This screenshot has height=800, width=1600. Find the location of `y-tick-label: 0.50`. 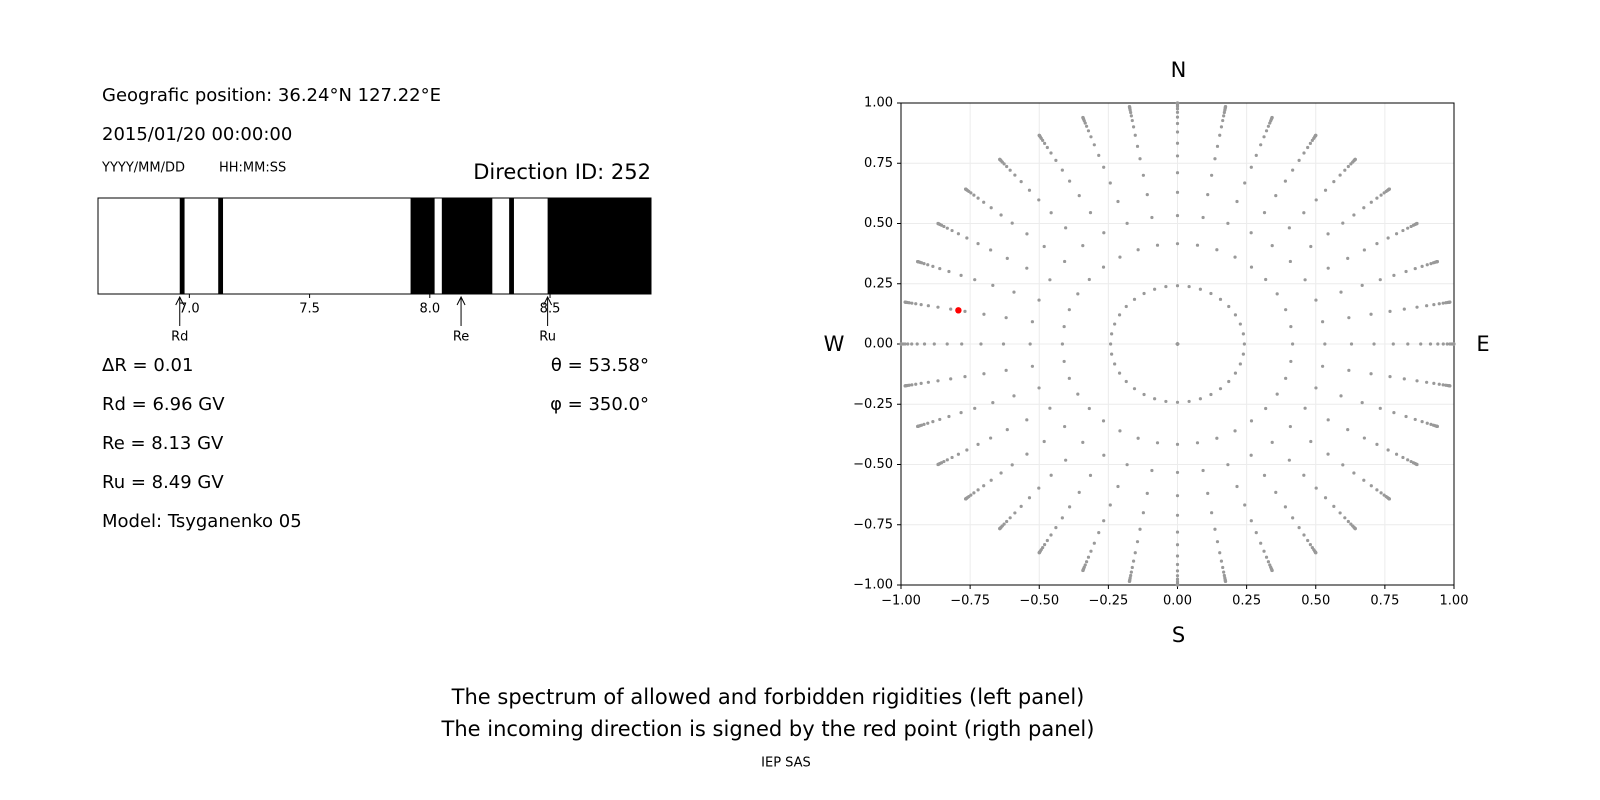

y-tick-label: 0.50 is located at coordinates (878, 223).